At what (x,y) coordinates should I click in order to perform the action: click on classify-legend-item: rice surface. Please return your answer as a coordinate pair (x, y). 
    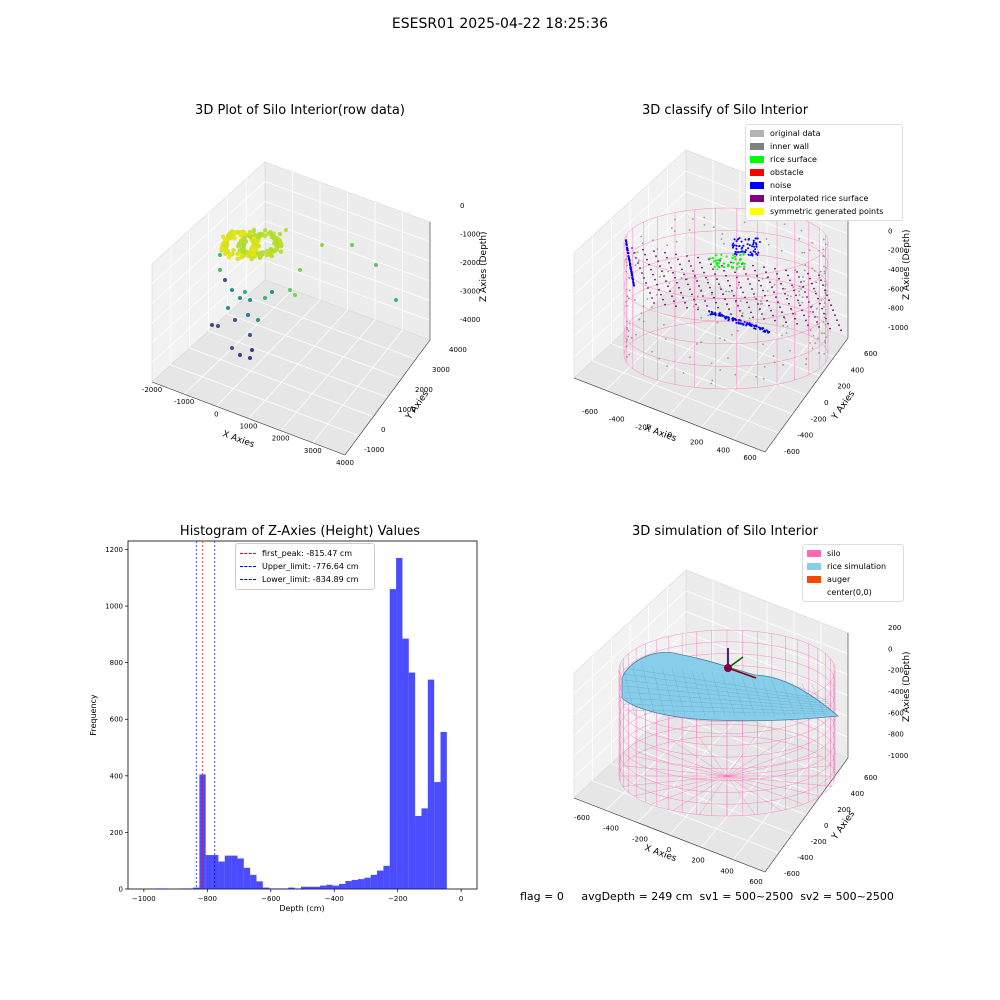
    Looking at the image, I should click on (824, 159).